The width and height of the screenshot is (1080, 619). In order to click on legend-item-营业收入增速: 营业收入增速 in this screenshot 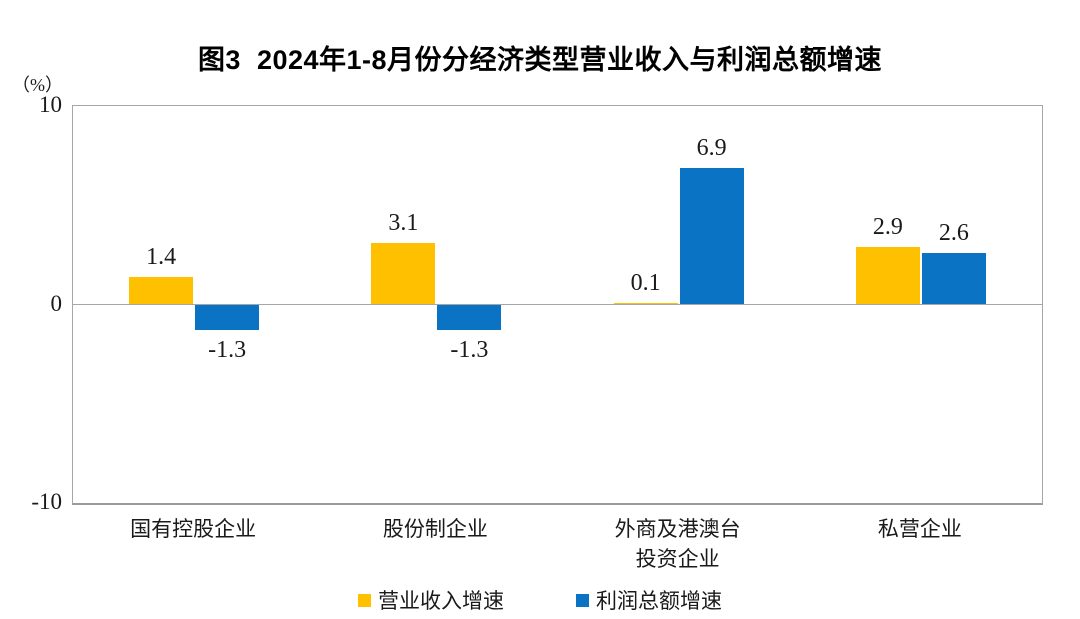, I will do `click(431, 600)`.